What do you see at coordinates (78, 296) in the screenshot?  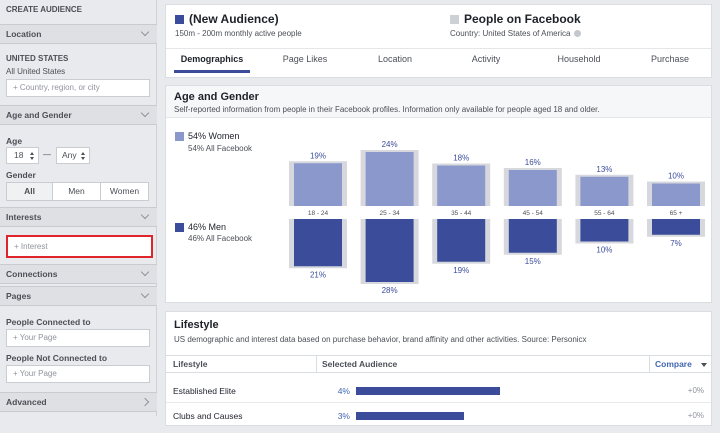 I see `pages-header: Pages` at bounding box center [78, 296].